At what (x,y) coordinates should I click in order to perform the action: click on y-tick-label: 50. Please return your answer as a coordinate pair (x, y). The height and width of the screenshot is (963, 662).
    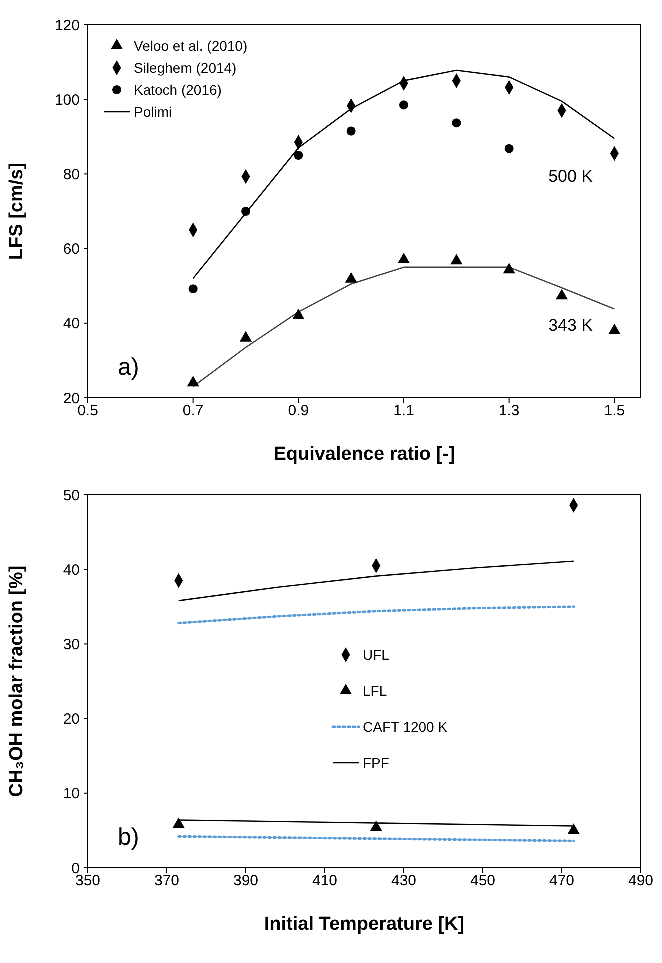
    Looking at the image, I should click on (71, 495).